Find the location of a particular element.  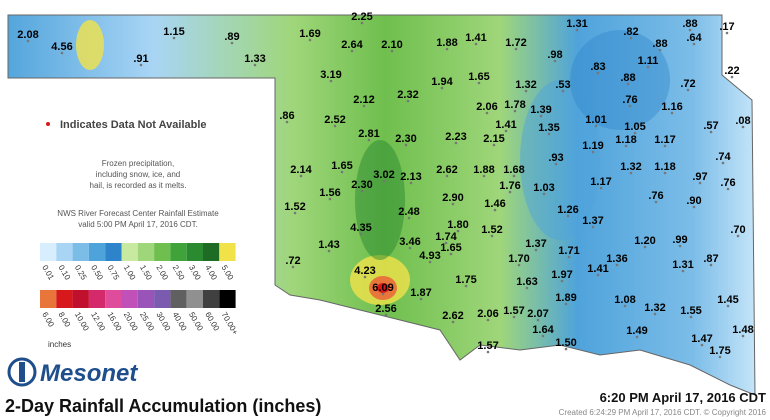

station-value: 1.37 is located at coordinates (535, 244).